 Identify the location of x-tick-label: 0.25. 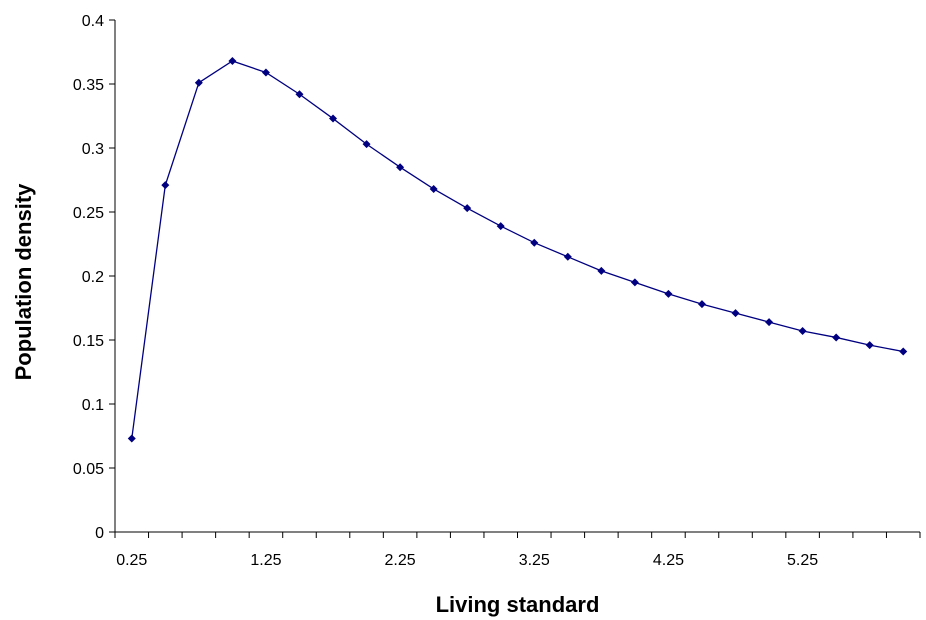
(131, 560).